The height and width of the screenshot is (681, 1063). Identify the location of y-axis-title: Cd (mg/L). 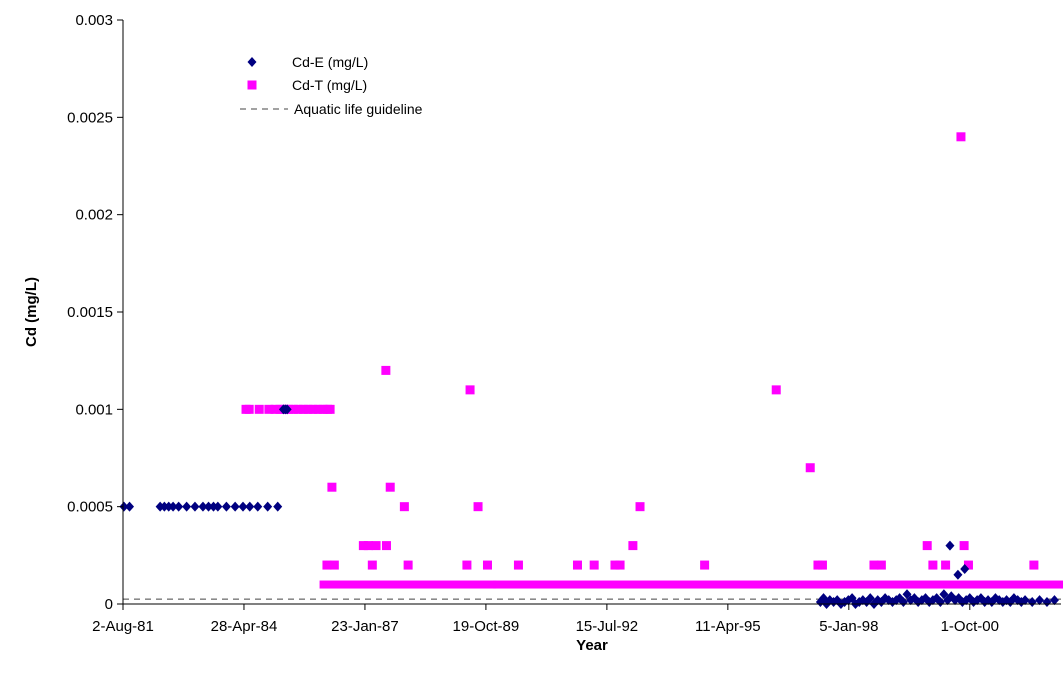
(31, 312).